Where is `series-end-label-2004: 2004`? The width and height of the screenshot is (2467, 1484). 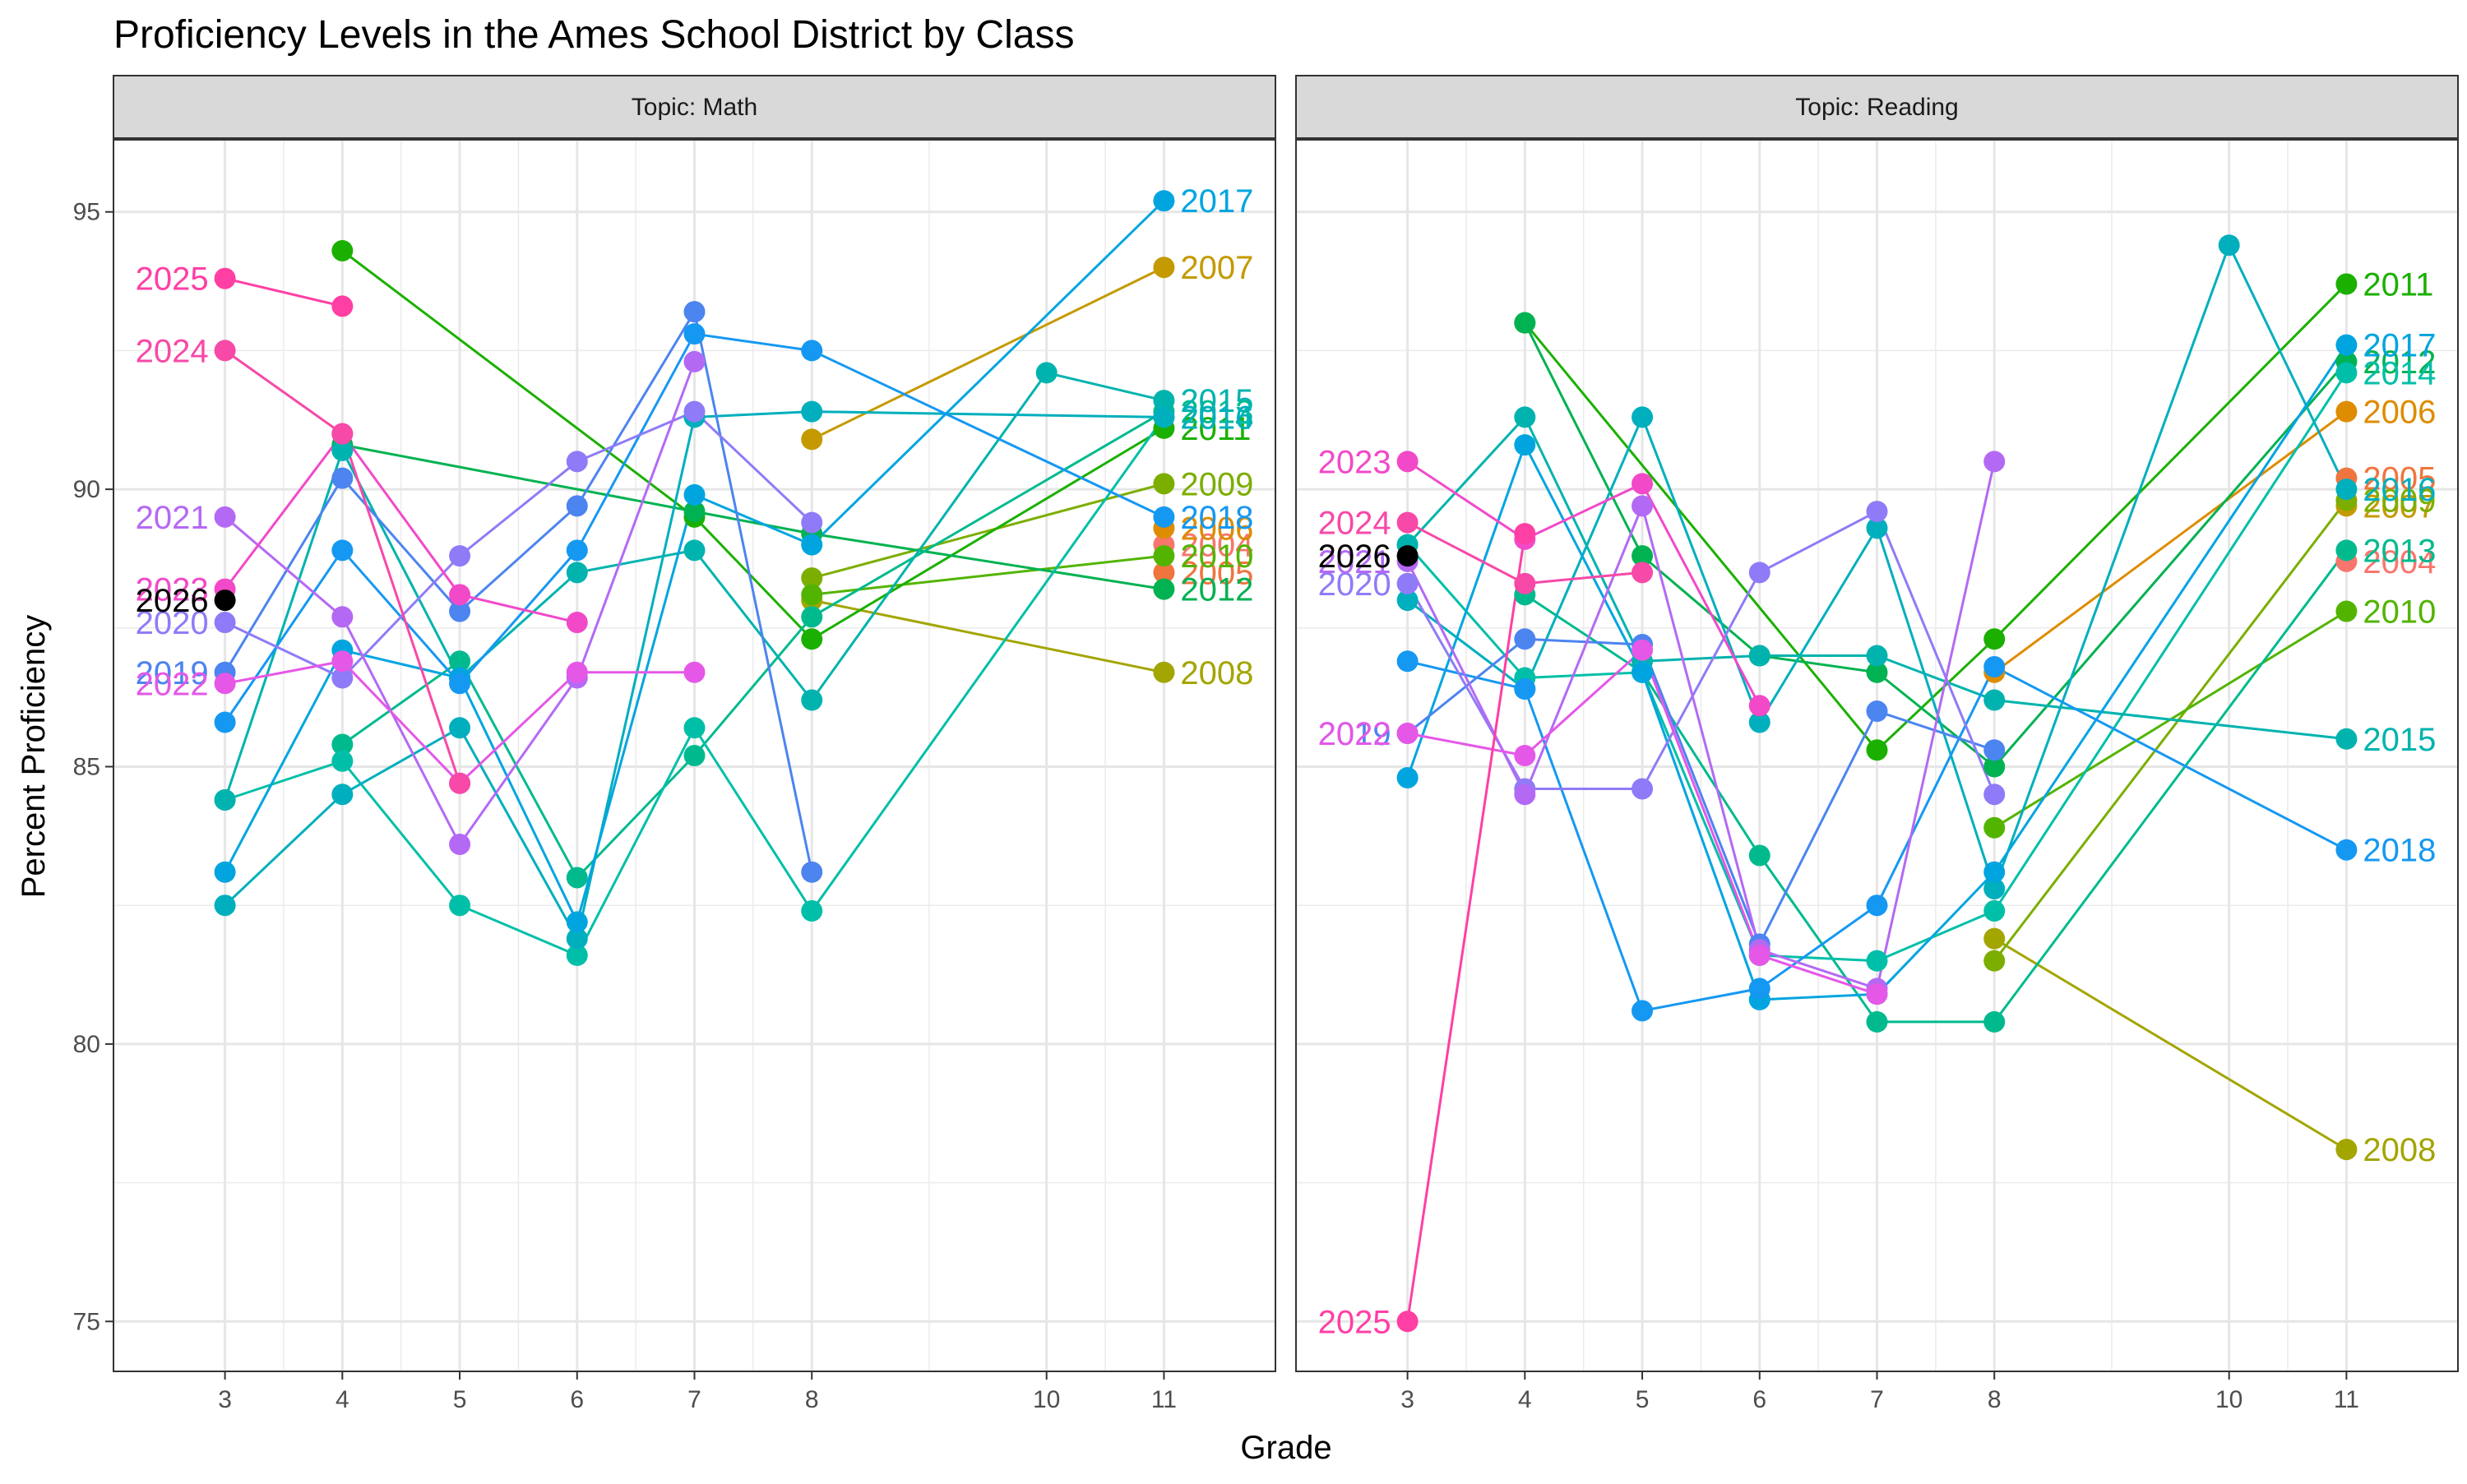 series-end-label-2004: 2004 is located at coordinates (1216, 546).